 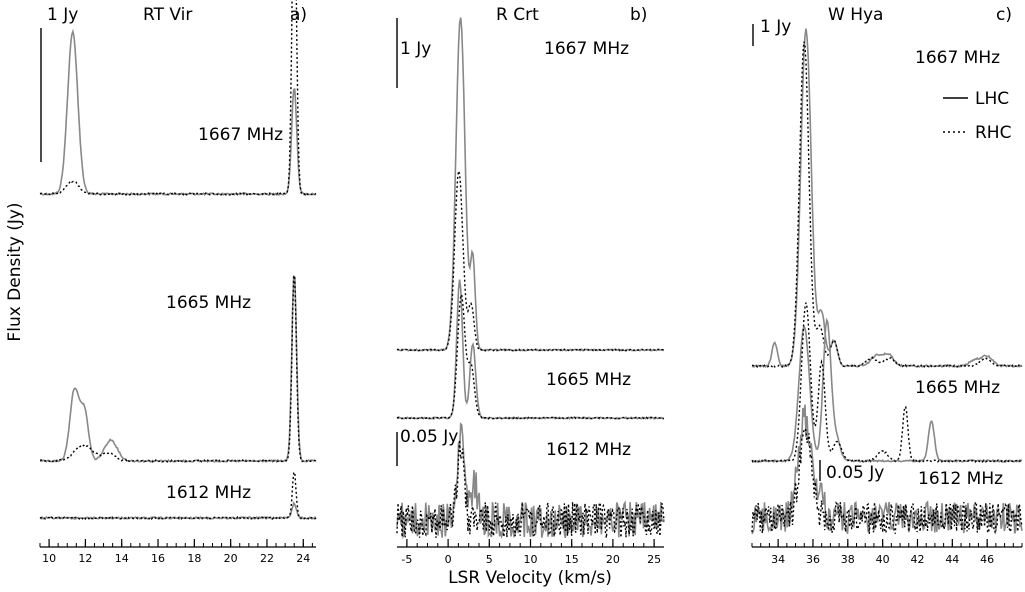 I want to click on panel-letter: c), so click(x=1004, y=15).